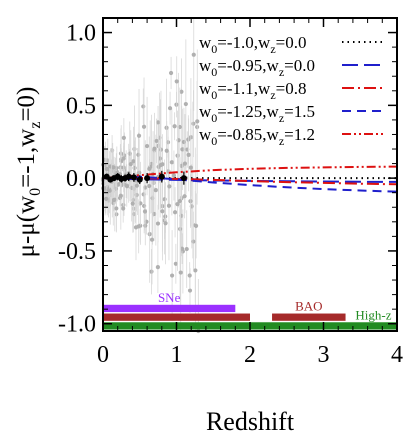  What do you see at coordinates (26, 104) in the screenshot?
I see `y-axis-label-suffix: =0)` at bounding box center [26, 104].